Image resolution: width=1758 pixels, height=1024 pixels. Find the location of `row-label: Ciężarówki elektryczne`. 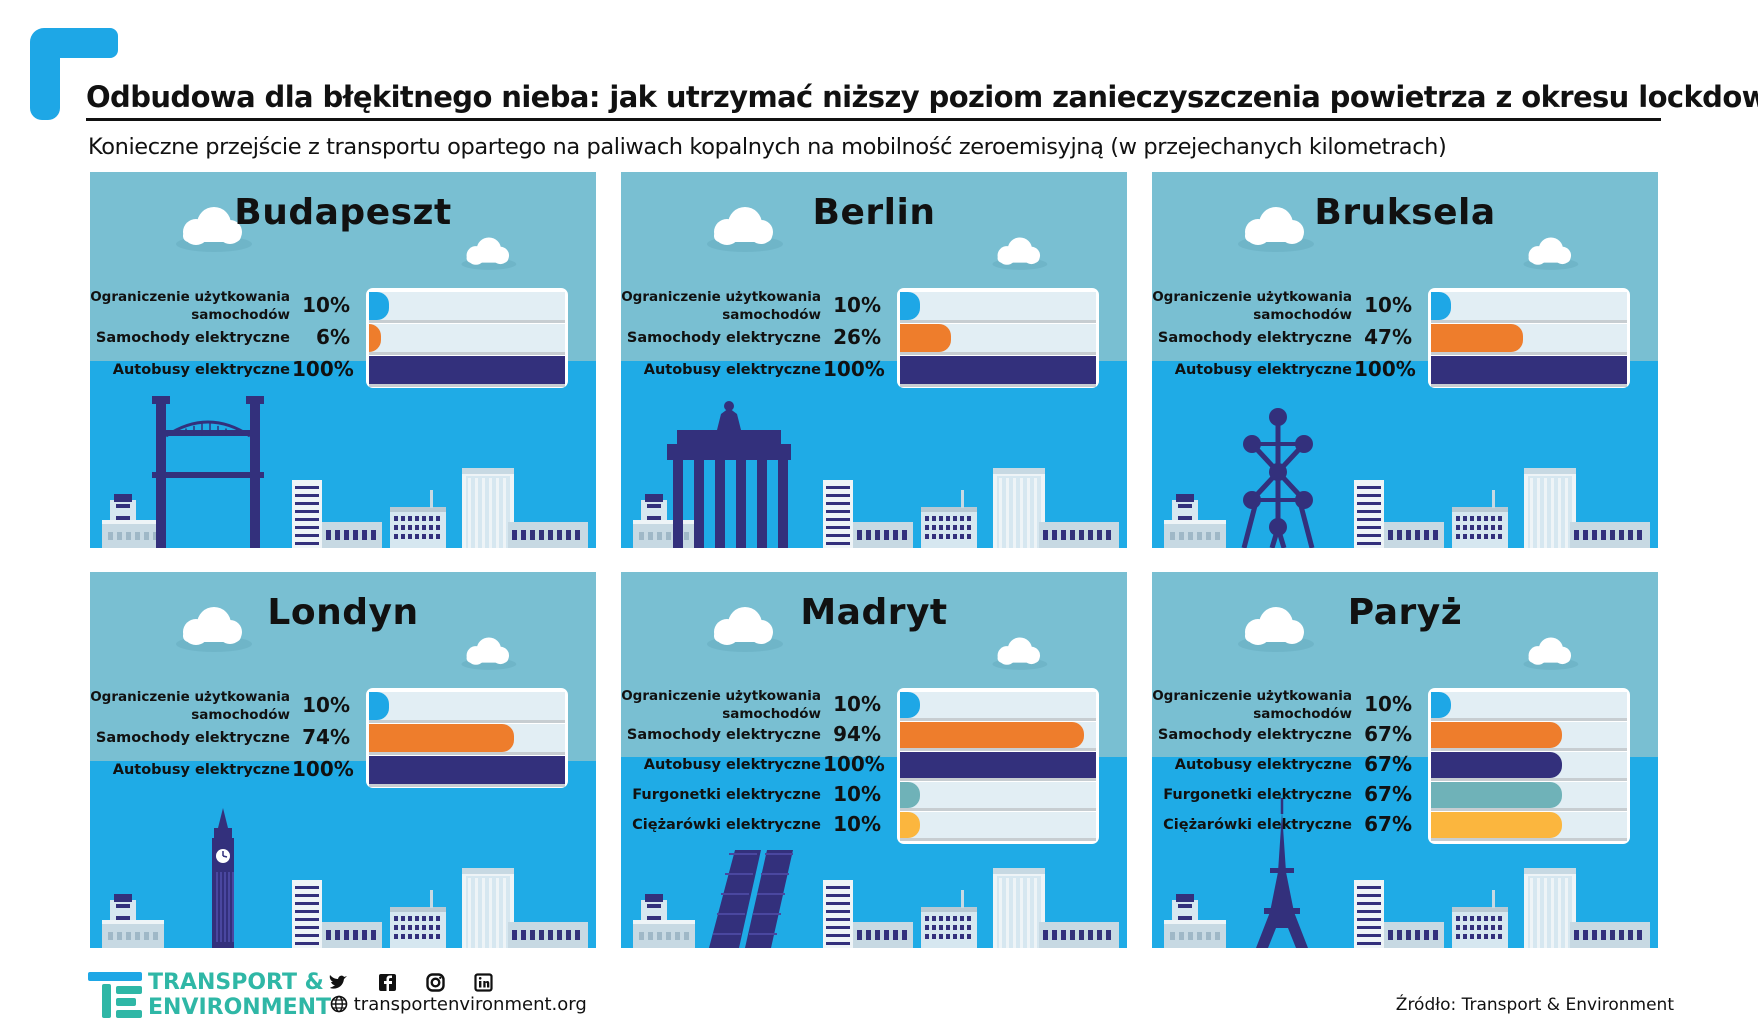

row-label: Ciężarówki elektryczne is located at coordinates (1257, 825).